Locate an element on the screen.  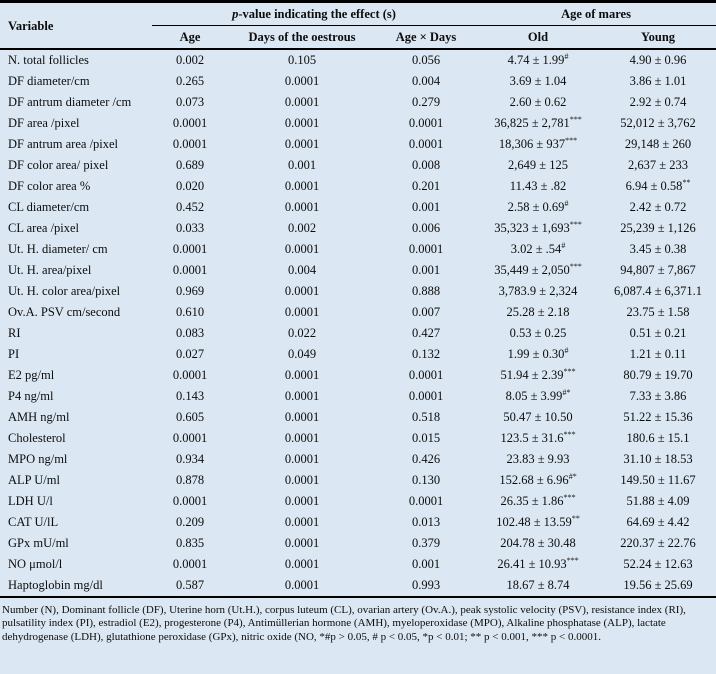
cell-value: 0.265 is located at coordinates (190, 81).